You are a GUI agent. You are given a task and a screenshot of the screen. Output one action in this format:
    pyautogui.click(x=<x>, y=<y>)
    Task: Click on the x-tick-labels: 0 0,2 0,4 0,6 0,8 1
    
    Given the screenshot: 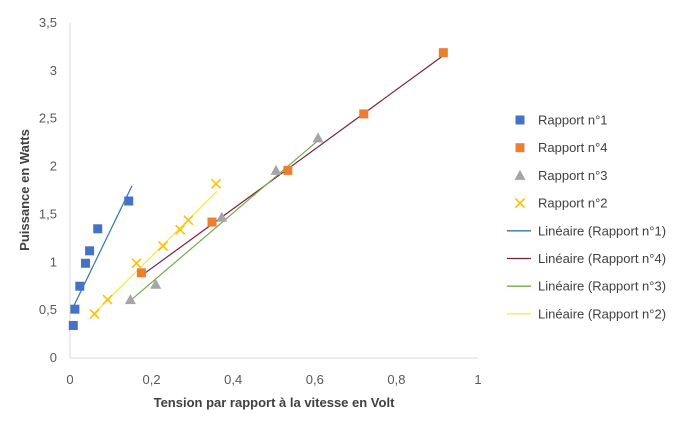 What is the action you would take?
    pyautogui.click(x=273, y=379)
    